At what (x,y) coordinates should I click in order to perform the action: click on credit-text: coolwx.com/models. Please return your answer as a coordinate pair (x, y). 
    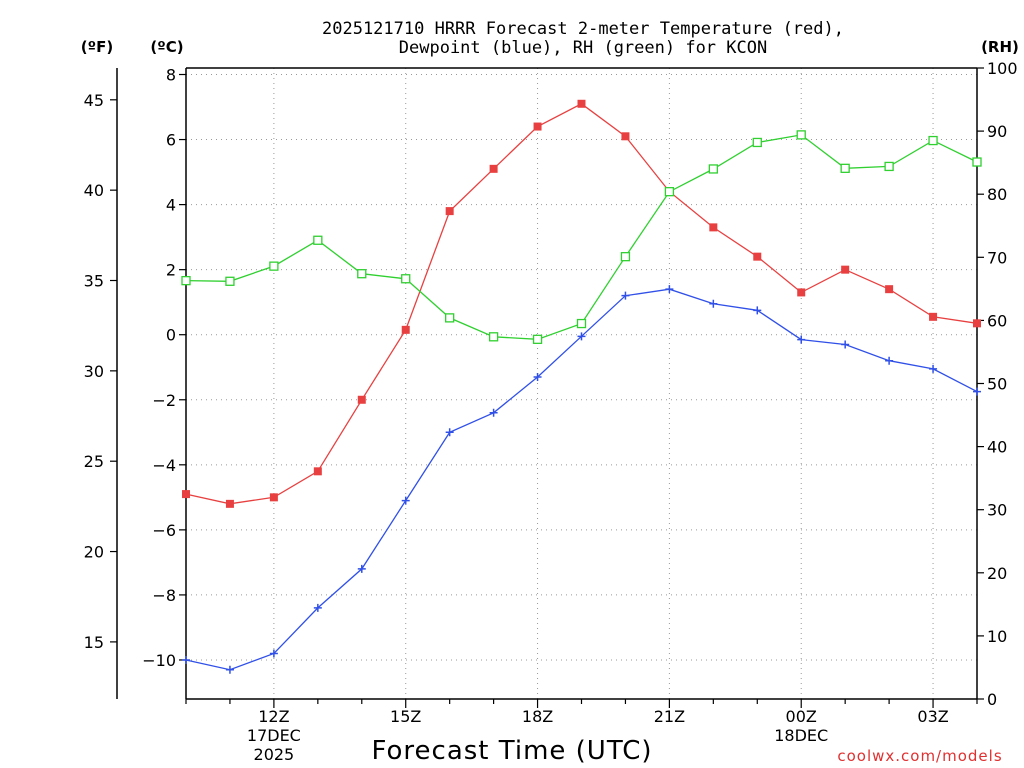
    Looking at the image, I should click on (919, 756).